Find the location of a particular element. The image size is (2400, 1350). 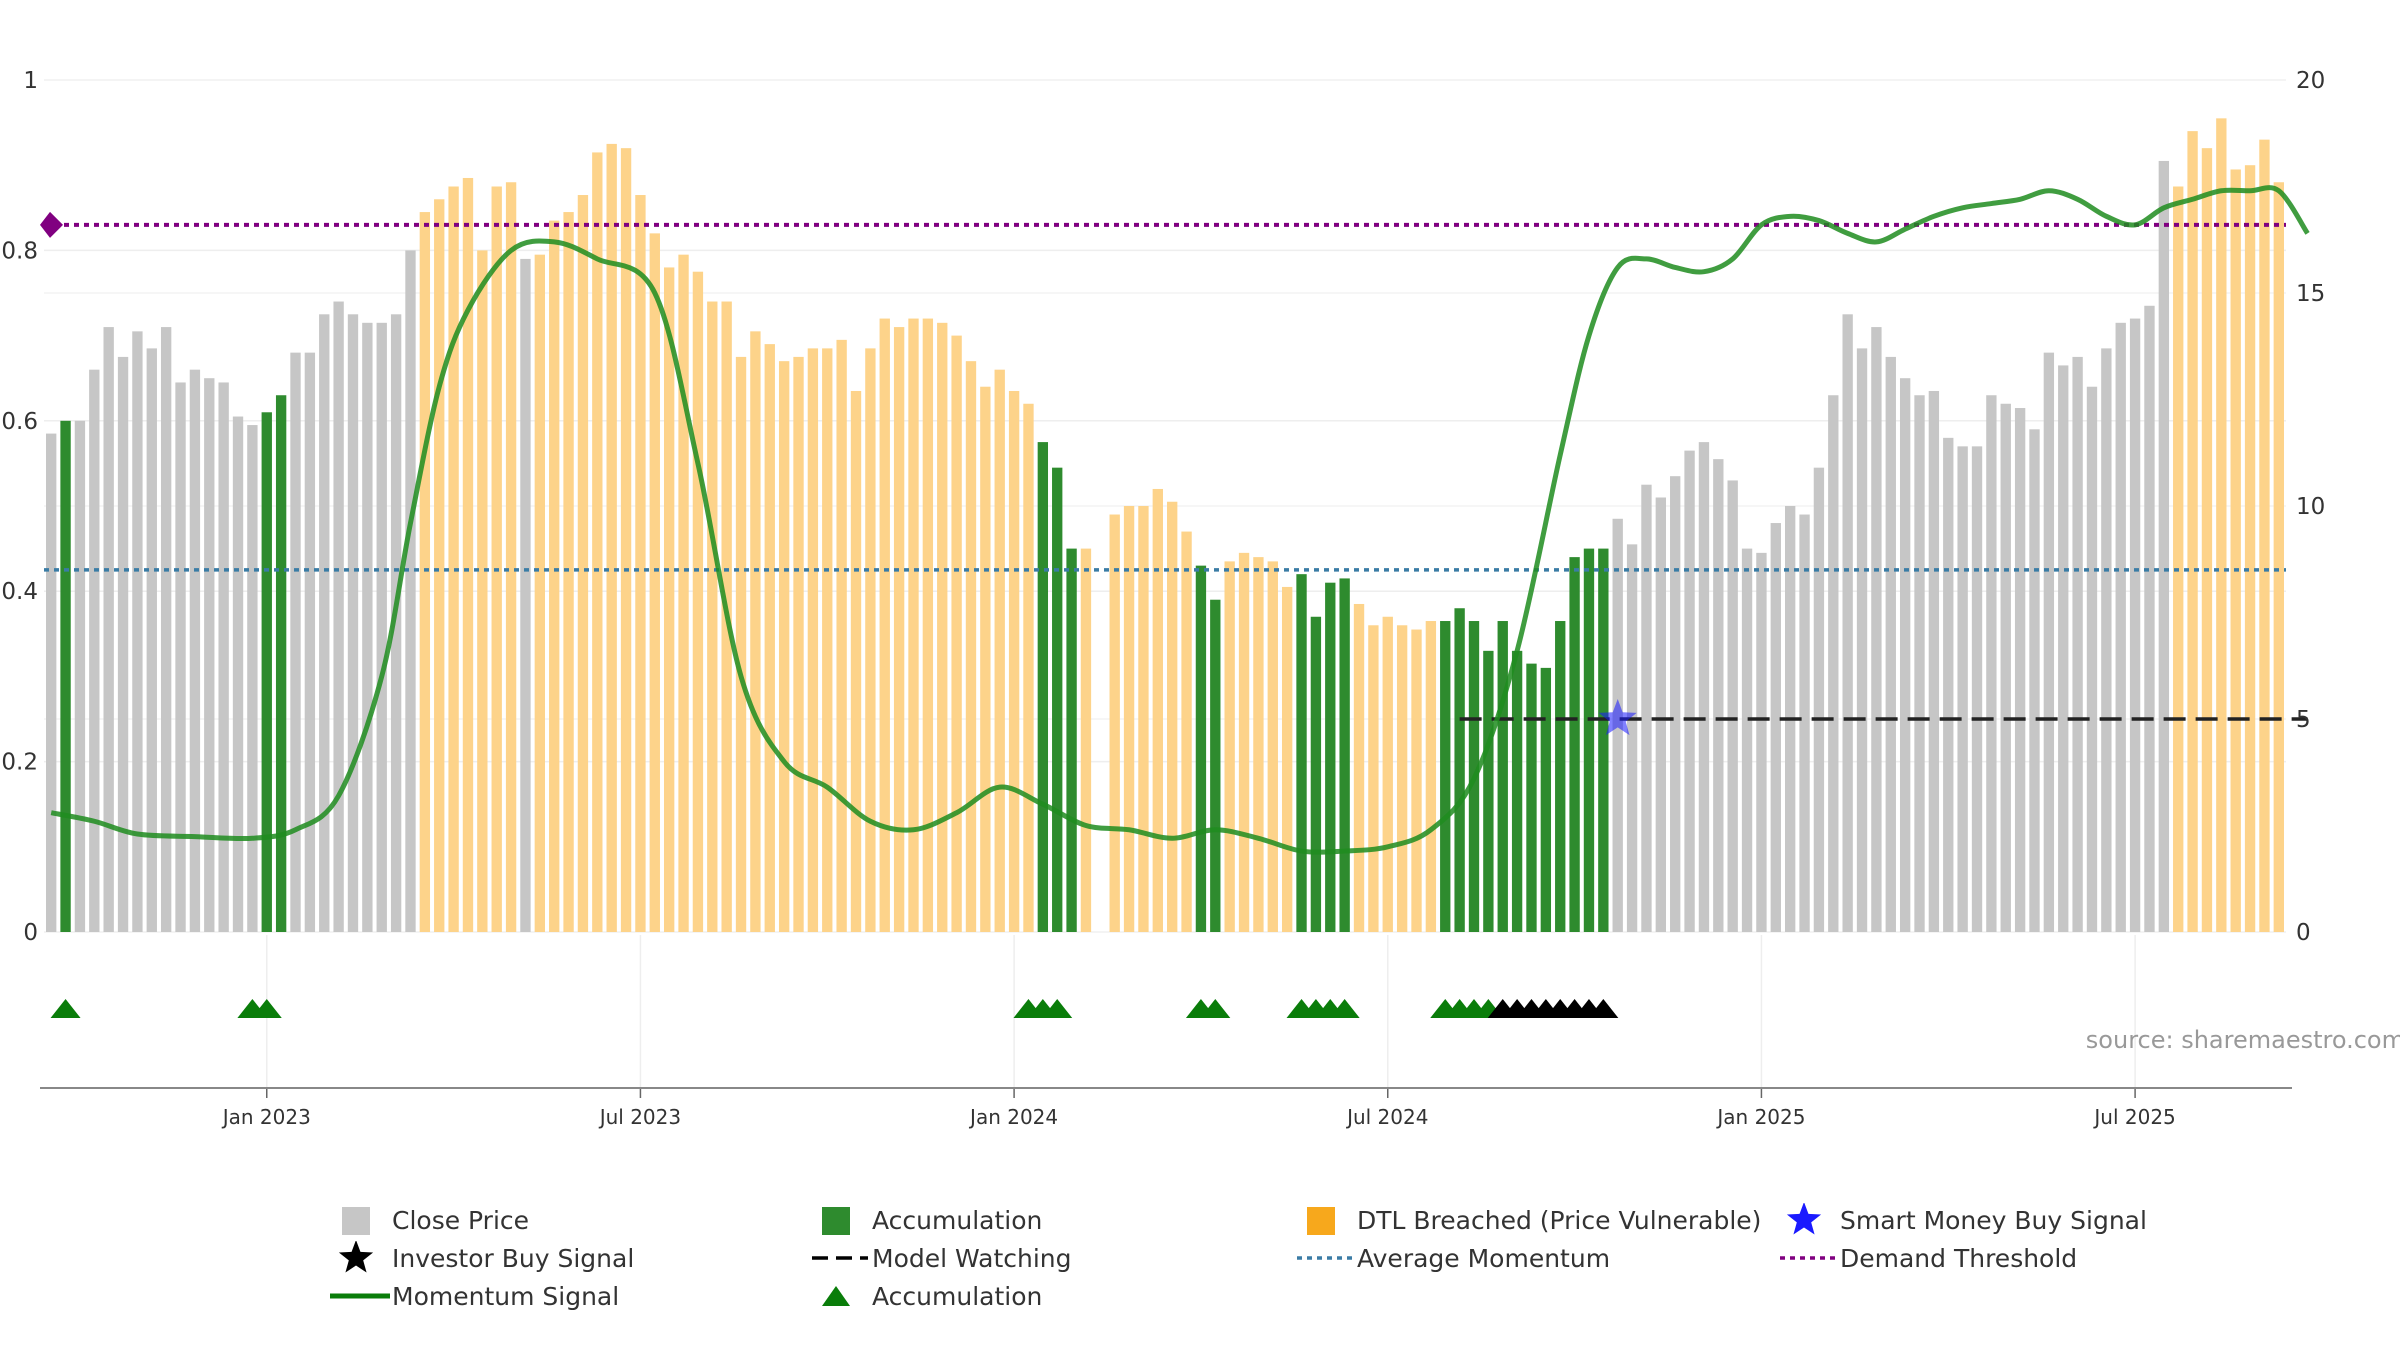

y-left-tick-label: 0 is located at coordinates (30, 933).